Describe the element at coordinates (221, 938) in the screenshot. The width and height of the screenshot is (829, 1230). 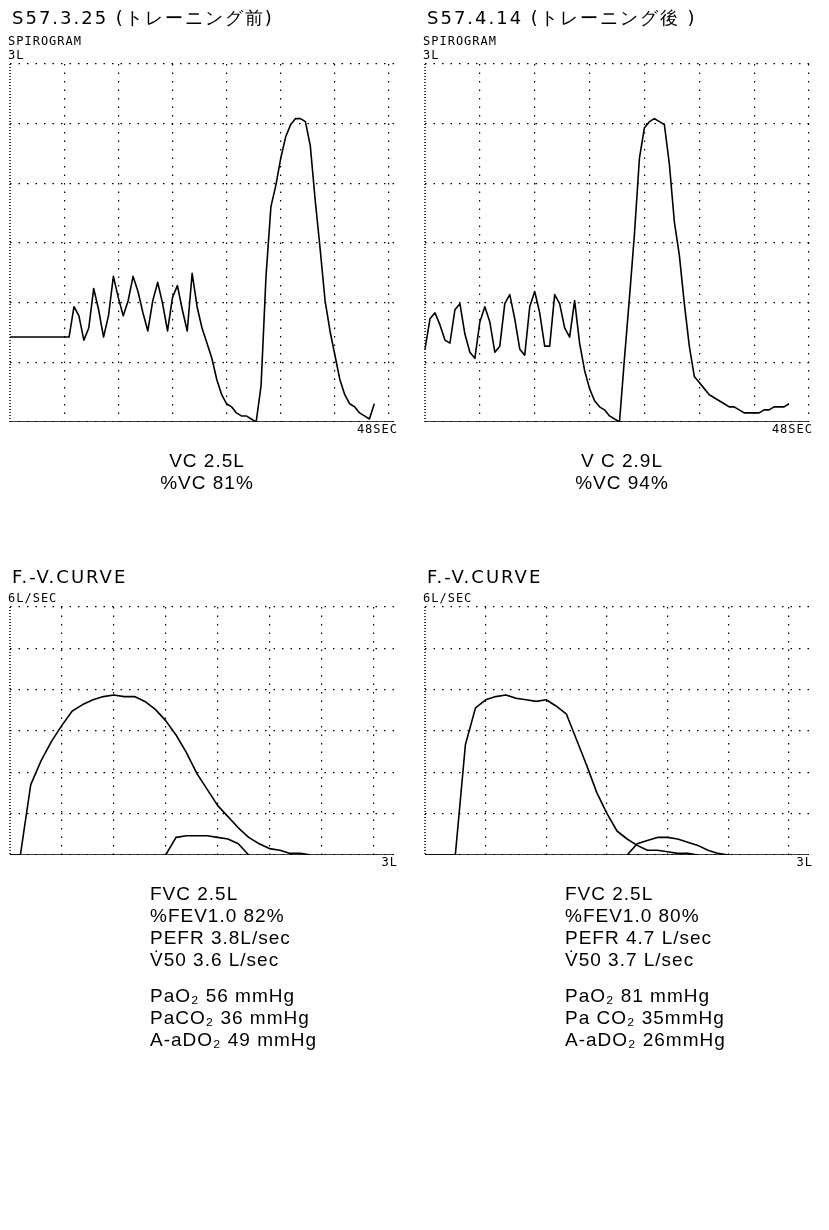
I see `text: PEFR 3.8L/sec` at that location.